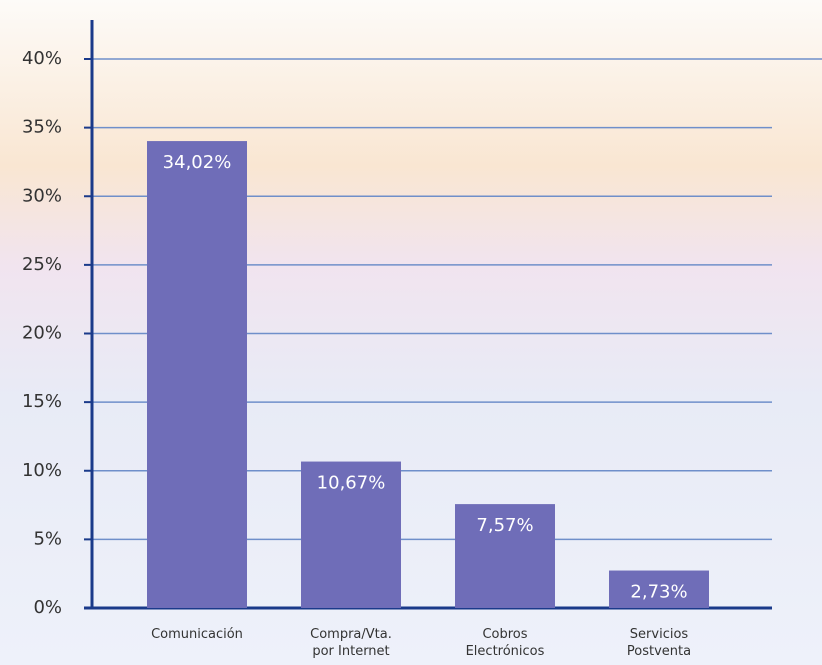 The height and width of the screenshot is (665, 822). Describe the element at coordinates (42, 264) in the screenshot. I see `y-tick-label: 25%` at that location.